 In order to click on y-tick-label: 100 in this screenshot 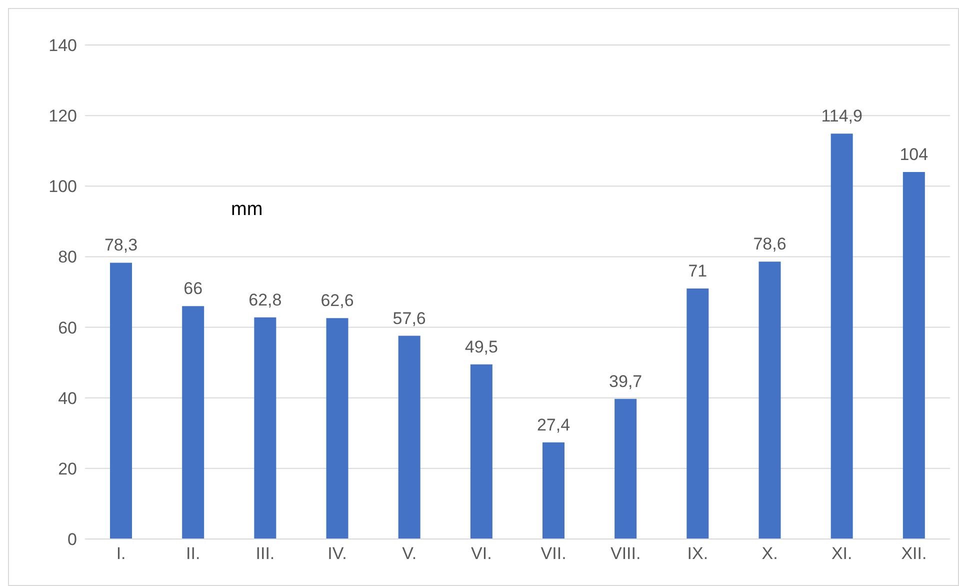, I will do `click(62, 186)`.